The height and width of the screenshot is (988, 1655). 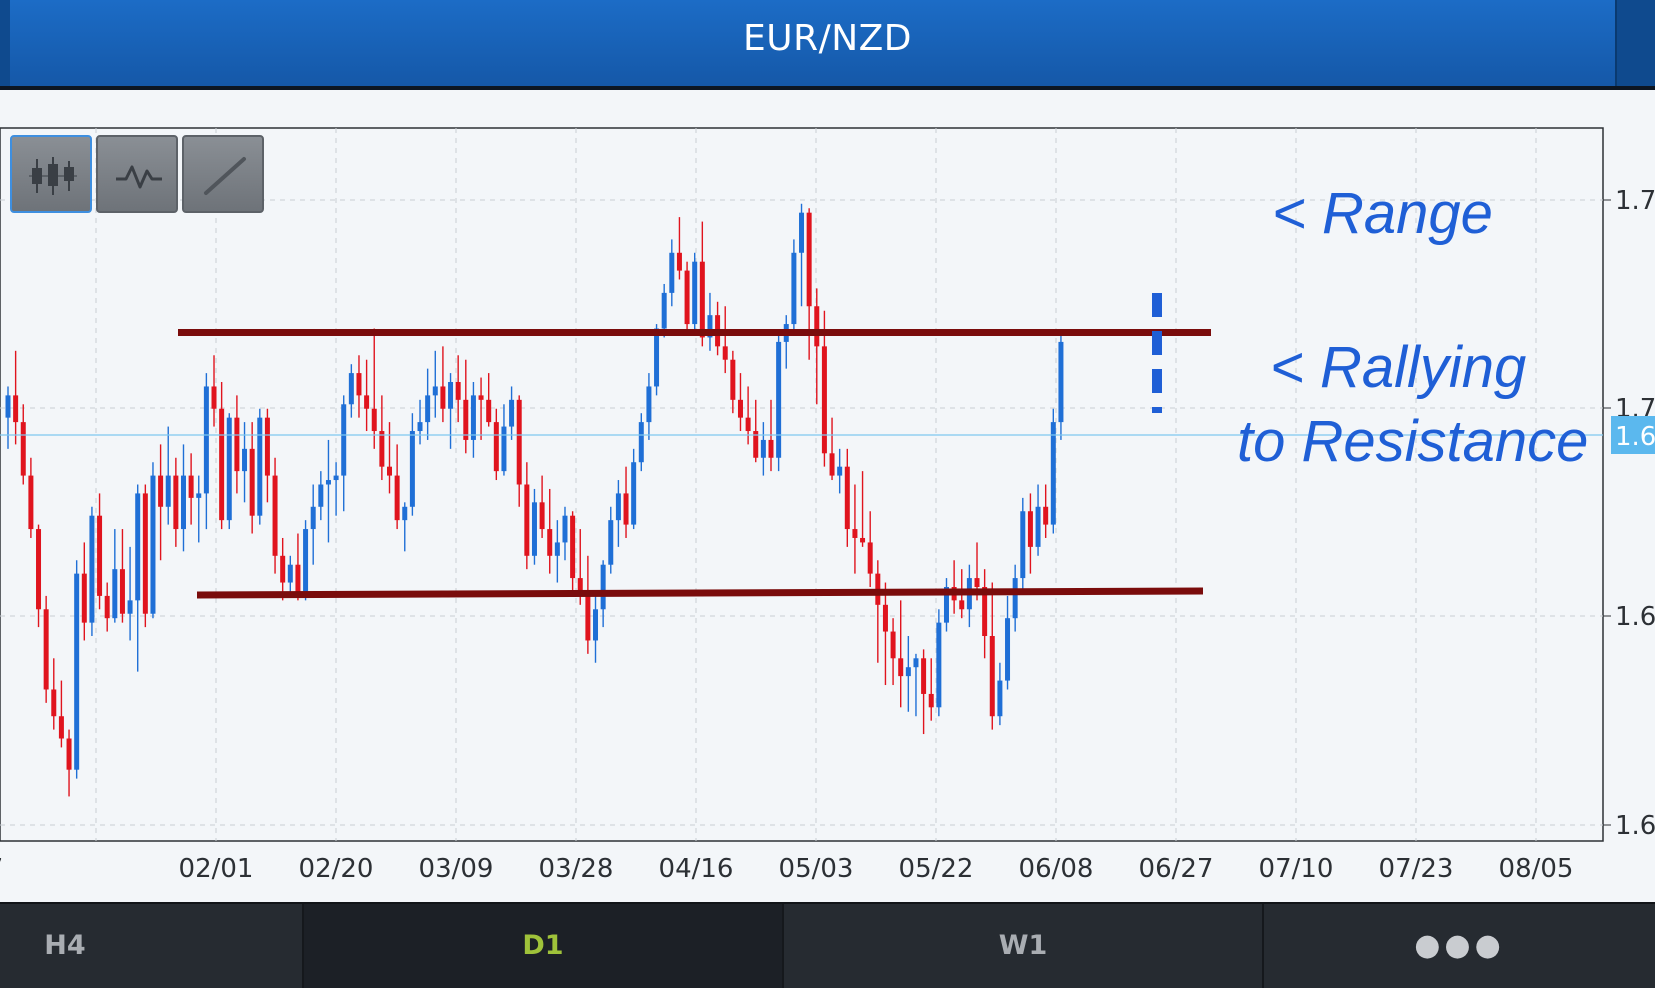 What do you see at coordinates (1459, 945) in the screenshot?
I see `more-button: ●●●` at bounding box center [1459, 945].